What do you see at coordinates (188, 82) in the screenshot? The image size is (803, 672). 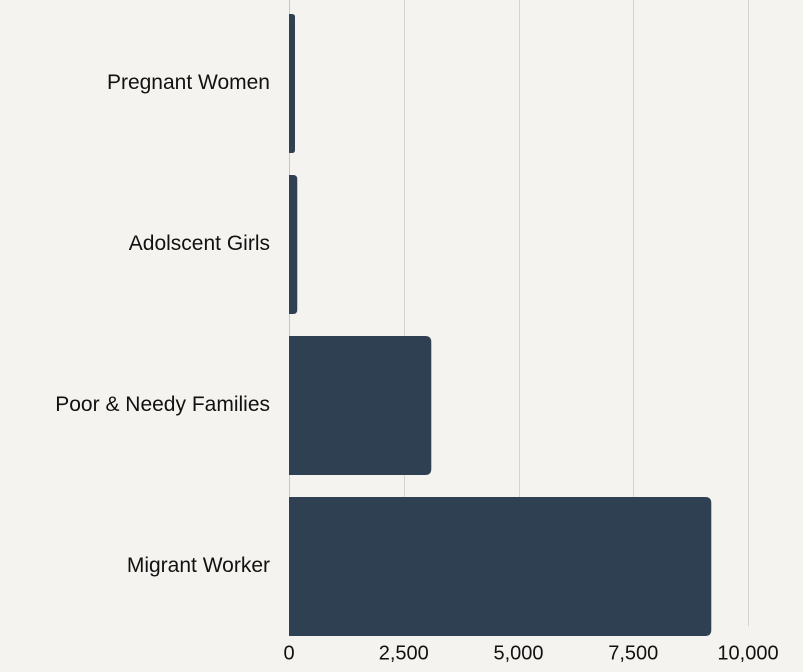 I see `category-label: Pregnant Women` at bounding box center [188, 82].